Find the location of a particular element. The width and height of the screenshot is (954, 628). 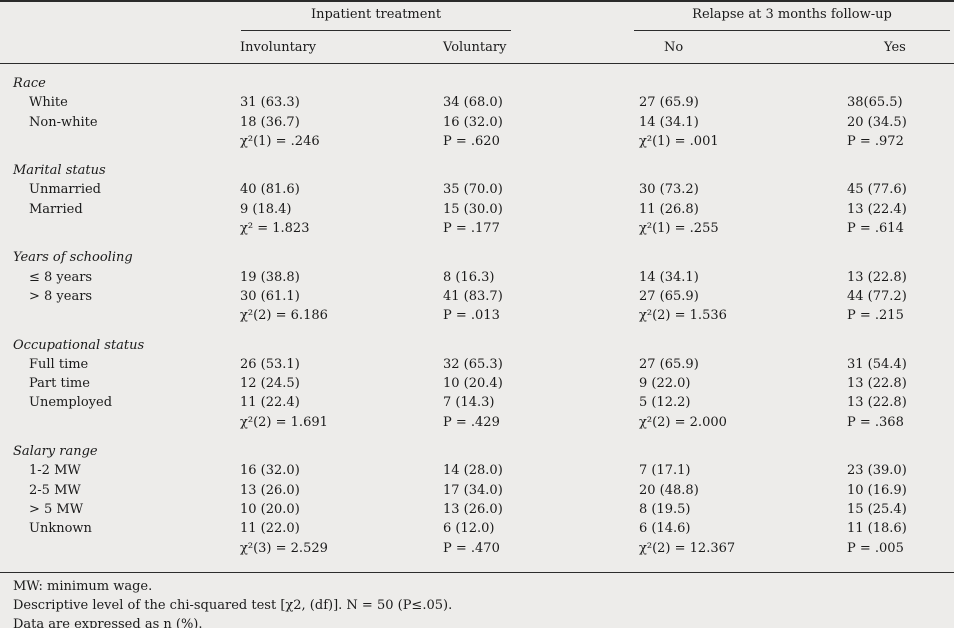

value-cell: 8 (19.5) is located at coordinates (665, 509).